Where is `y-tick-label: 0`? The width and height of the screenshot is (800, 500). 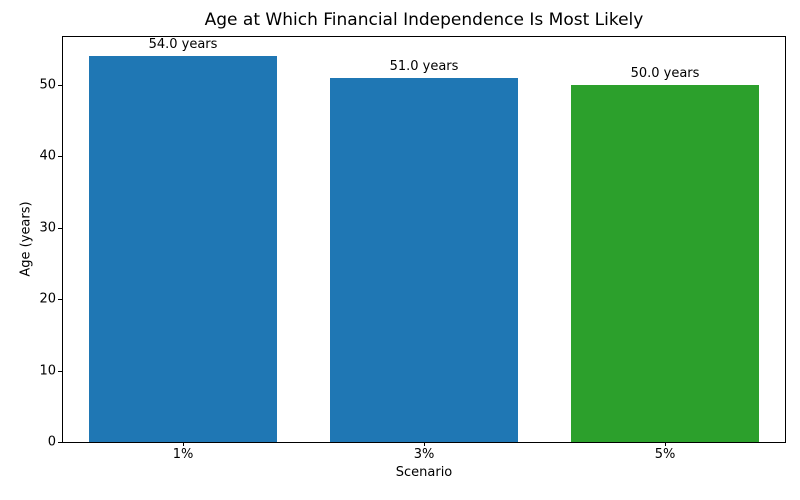
y-tick-label: 0 is located at coordinates (51, 442).